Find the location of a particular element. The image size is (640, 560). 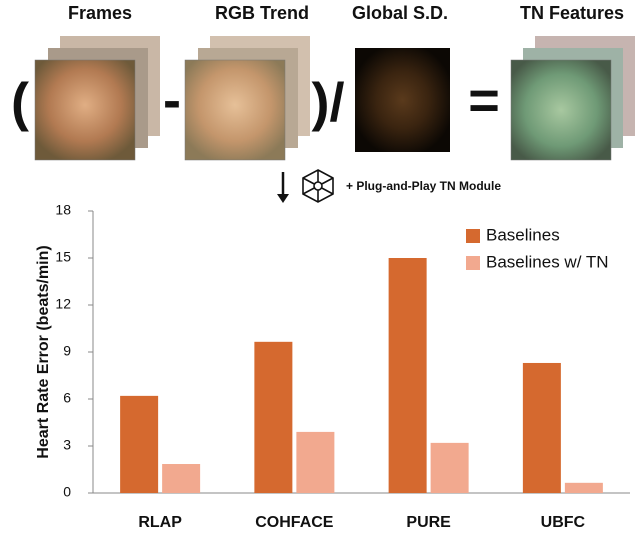

x-tick-label: UBFC is located at coordinates (563, 522).